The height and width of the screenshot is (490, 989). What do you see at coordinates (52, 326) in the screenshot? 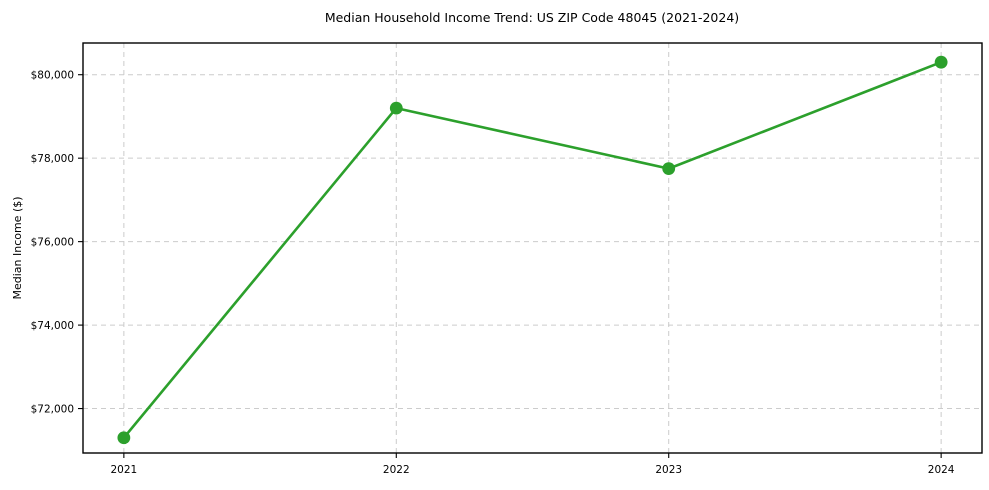
I see `y-tick-label: $74,000` at bounding box center [52, 326].